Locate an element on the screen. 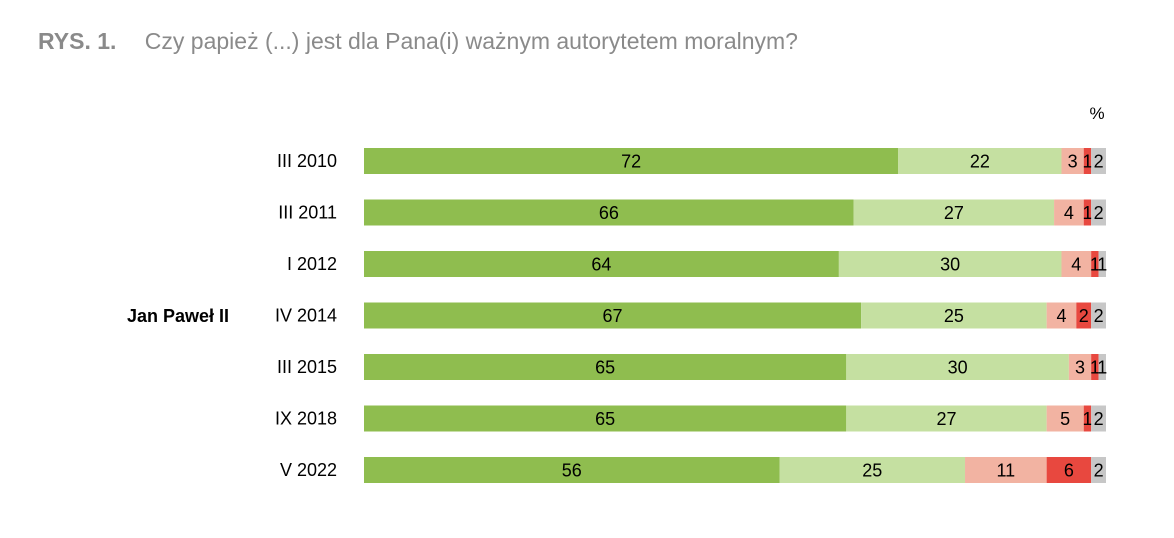 This screenshot has height=538, width=1174. data-label: 11 is located at coordinates (1005, 471).